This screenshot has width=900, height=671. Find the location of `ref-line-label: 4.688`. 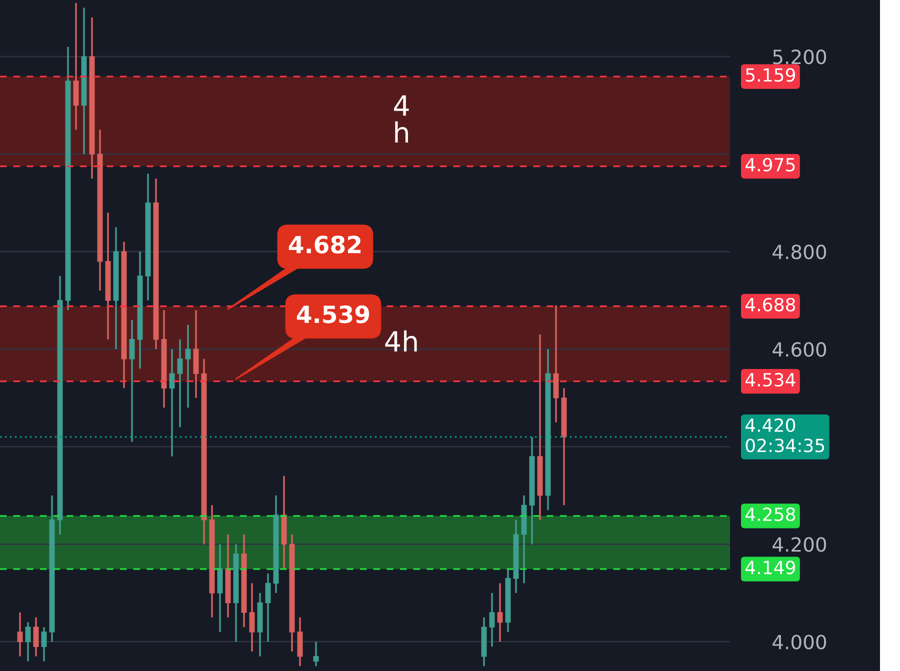

ref-line-label: 4.688 is located at coordinates (770, 305).